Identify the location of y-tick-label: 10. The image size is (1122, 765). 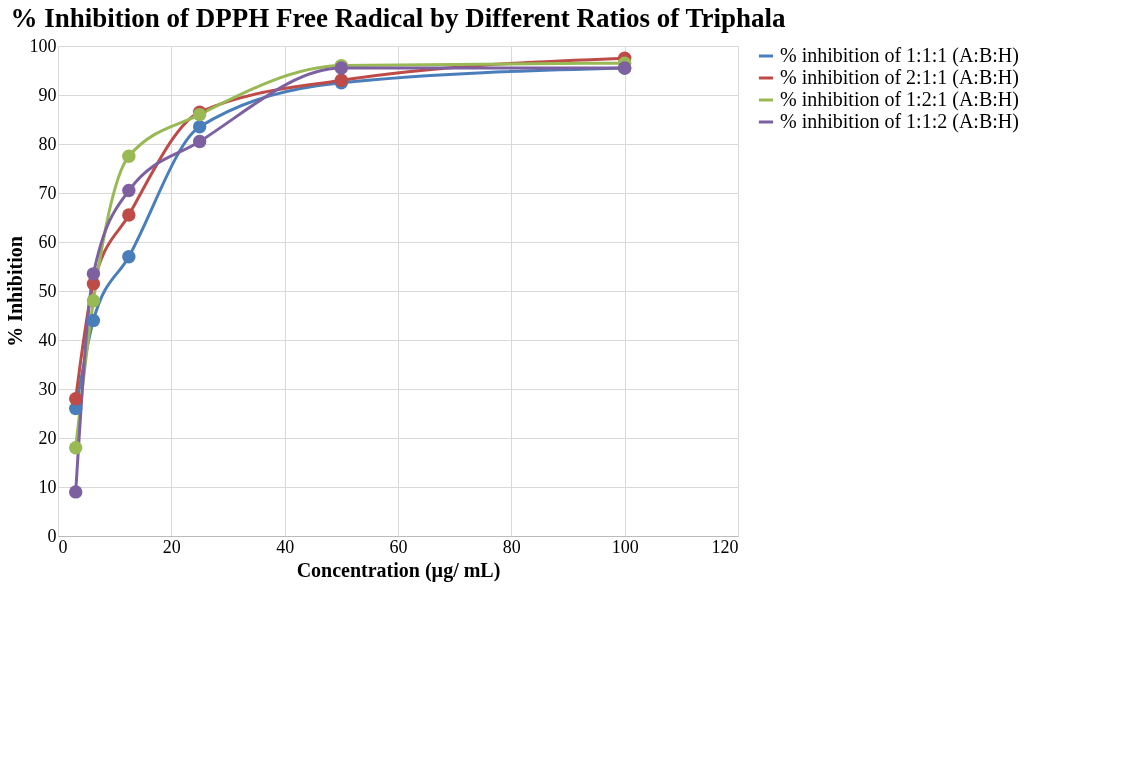
(47, 486).